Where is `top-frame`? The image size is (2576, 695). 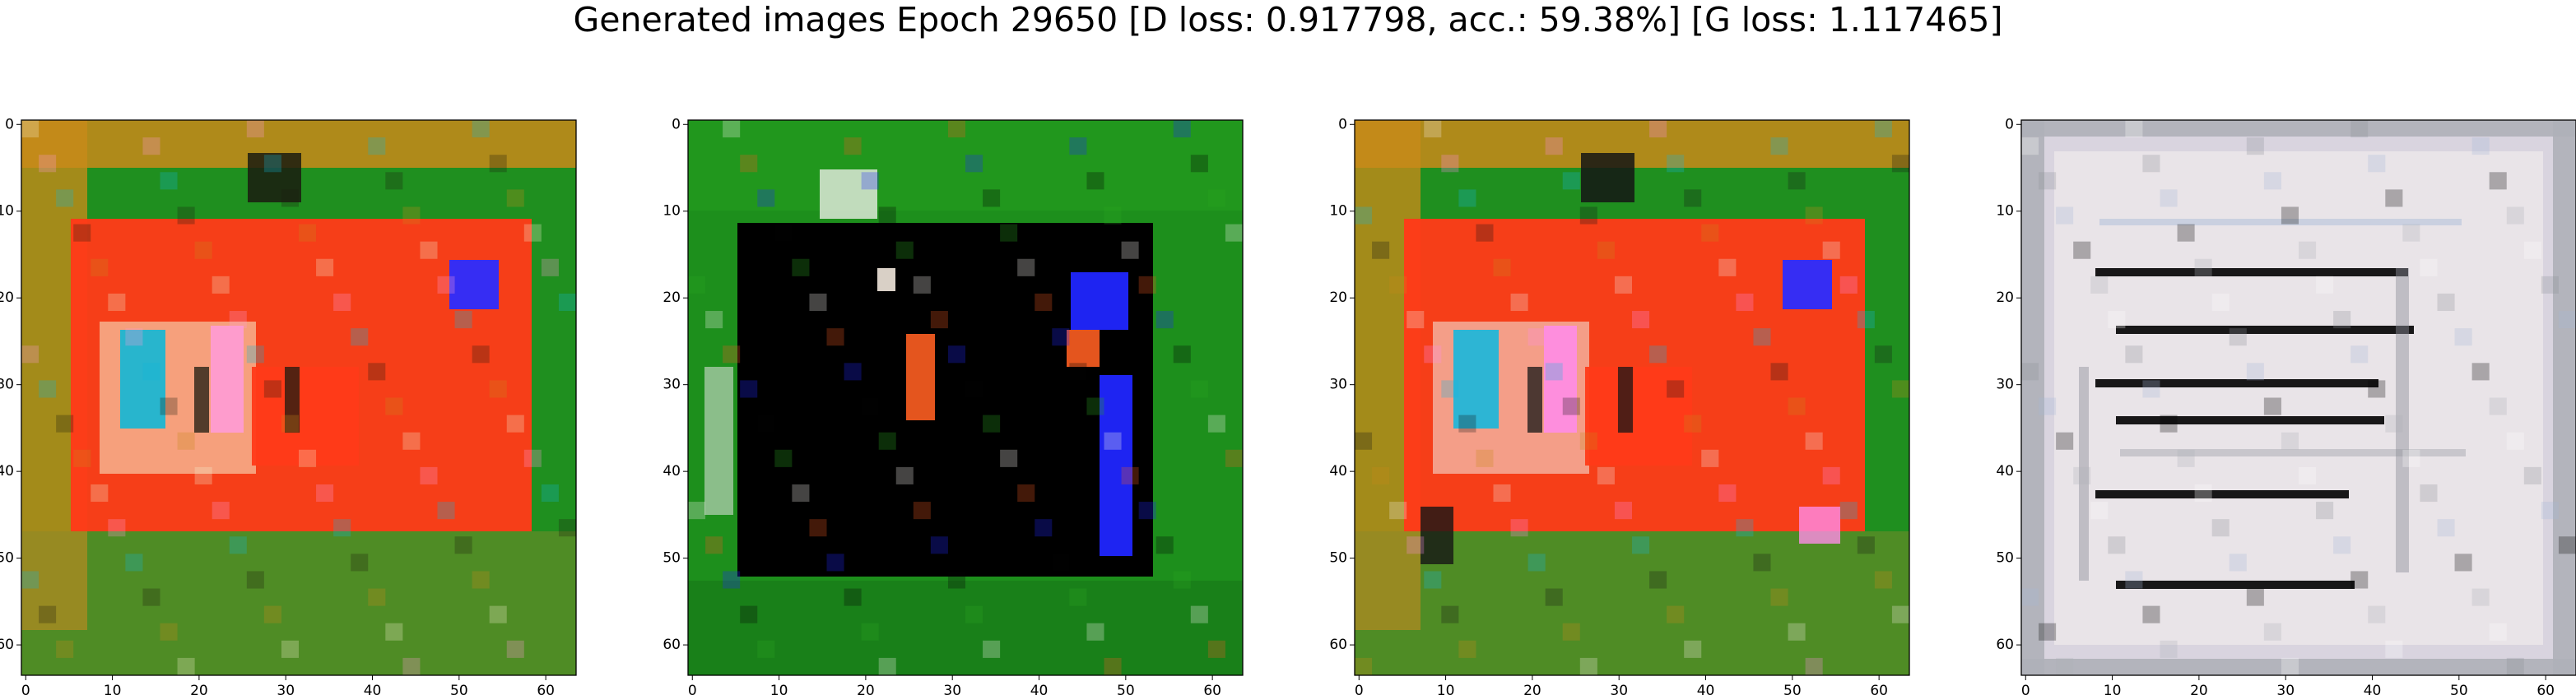
top-frame is located at coordinates (2298, 128).